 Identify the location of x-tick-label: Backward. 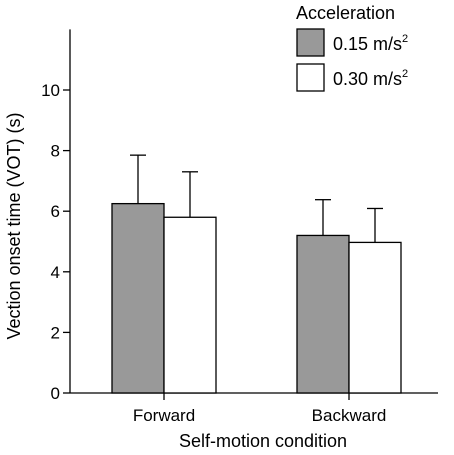
(349, 415).